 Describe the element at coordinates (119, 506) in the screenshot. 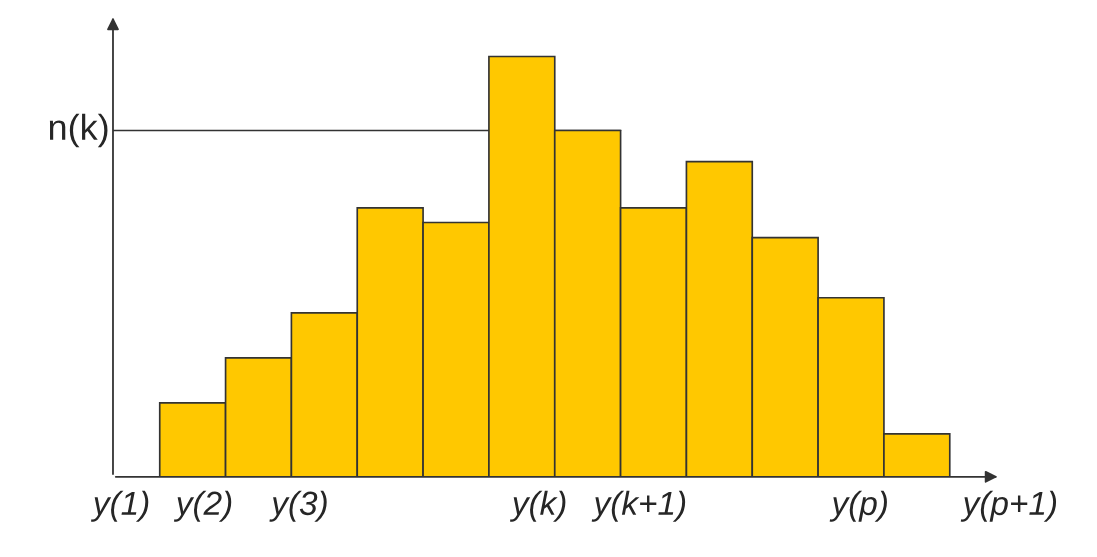

I see `text: y(1)` at that location.